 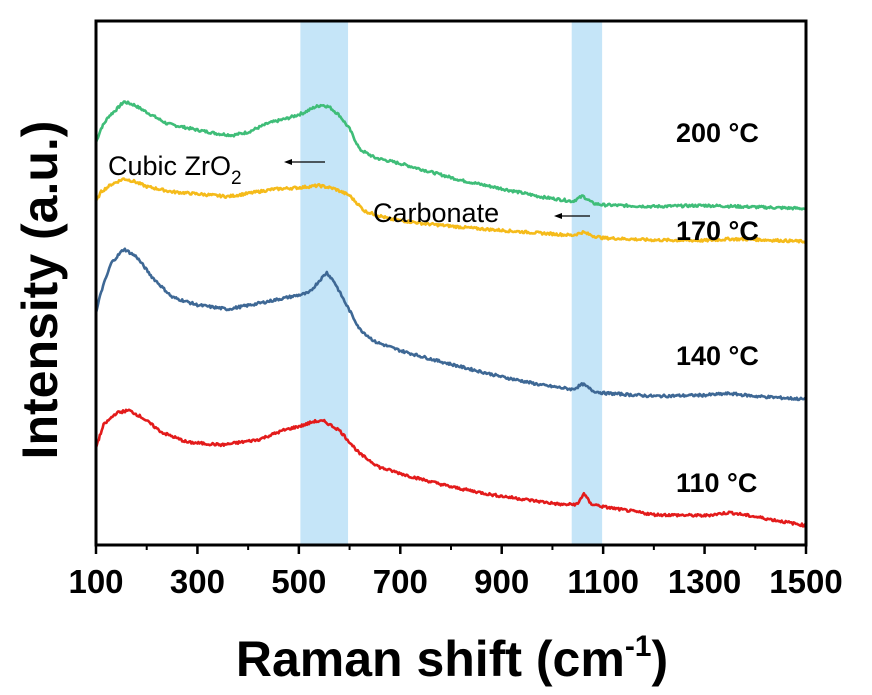 What do you see at coordinates (717, 133) in the screenshot?
I see `series-label-200: 200 °C` at bounding box center [717, 133].